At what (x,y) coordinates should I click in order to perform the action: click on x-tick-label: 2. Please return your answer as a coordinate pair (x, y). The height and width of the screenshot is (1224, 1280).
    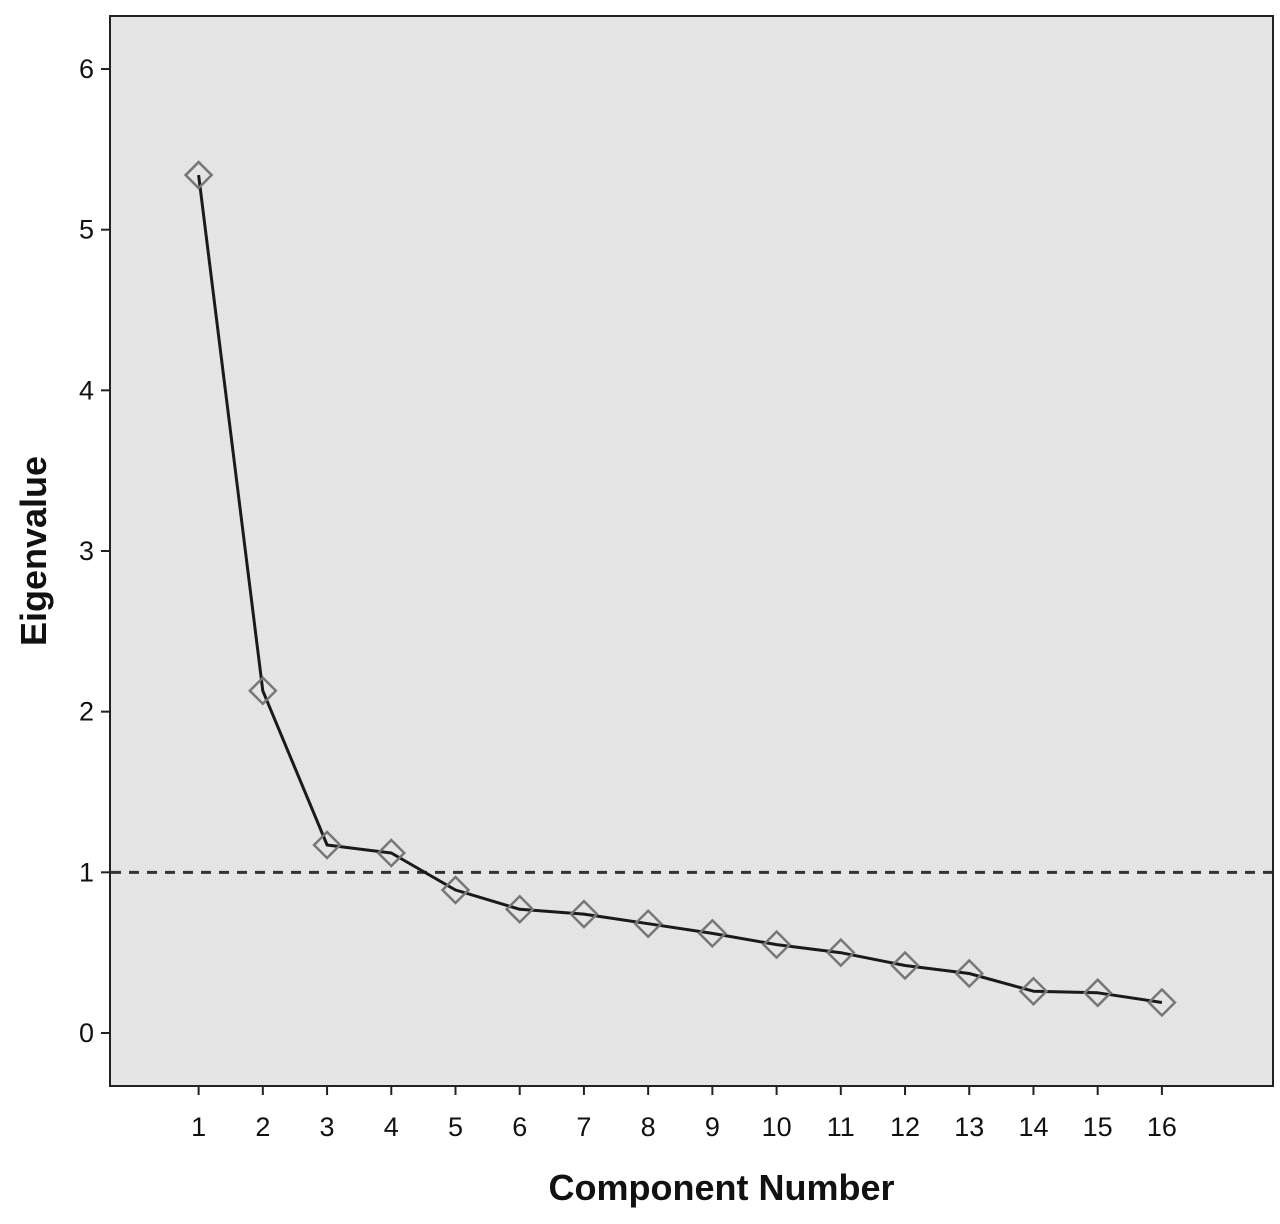
    Looking at the image, I should click on (262, 1127).